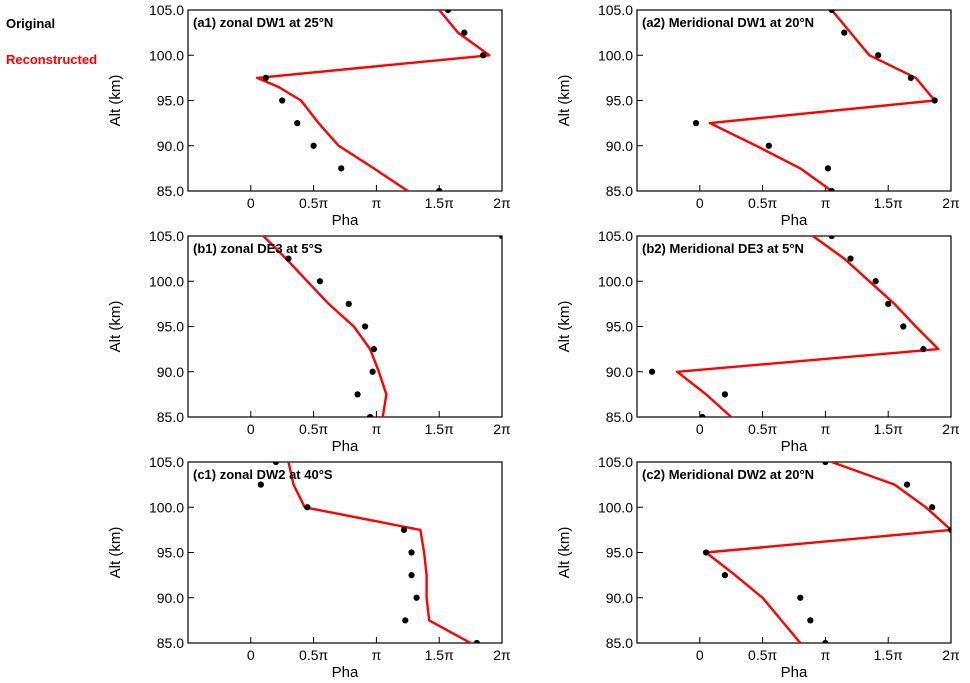 The height and width of the screenshot is (683, 970). Describe the element at coordinates (728, 474) in the screenshot. I see `panel-title: (c2) Meridional DW2 at 20°N` at that location.